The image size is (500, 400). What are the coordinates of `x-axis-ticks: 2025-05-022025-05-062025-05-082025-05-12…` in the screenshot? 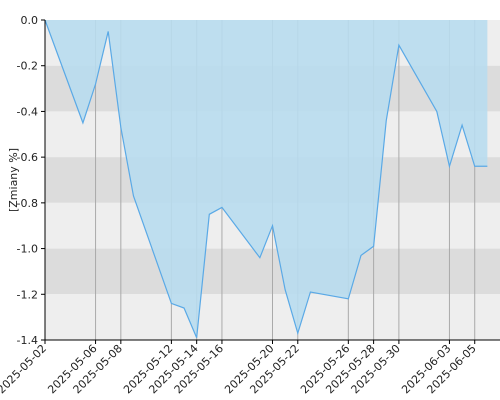 It's located at (239, 368).